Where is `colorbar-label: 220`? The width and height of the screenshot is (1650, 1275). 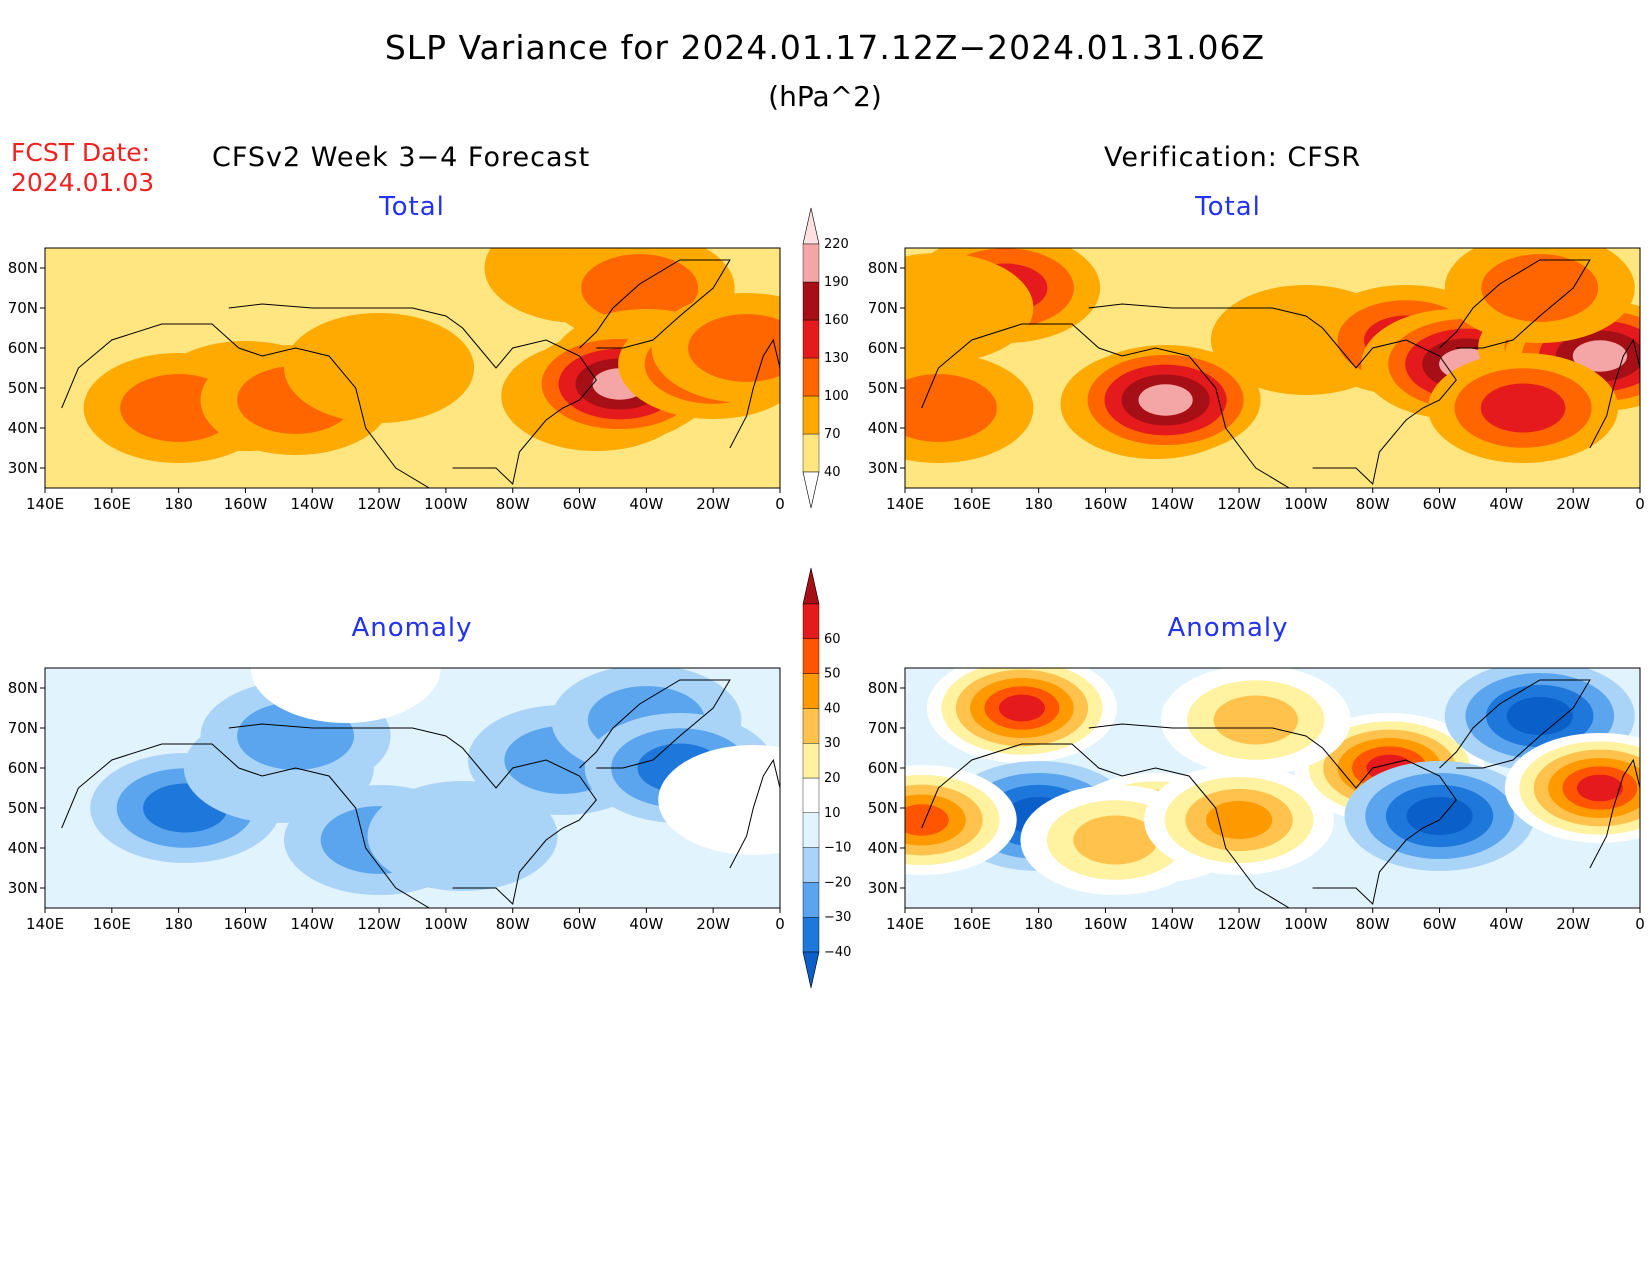
colorbar-label: 220 is located at coordinates (836, 244).